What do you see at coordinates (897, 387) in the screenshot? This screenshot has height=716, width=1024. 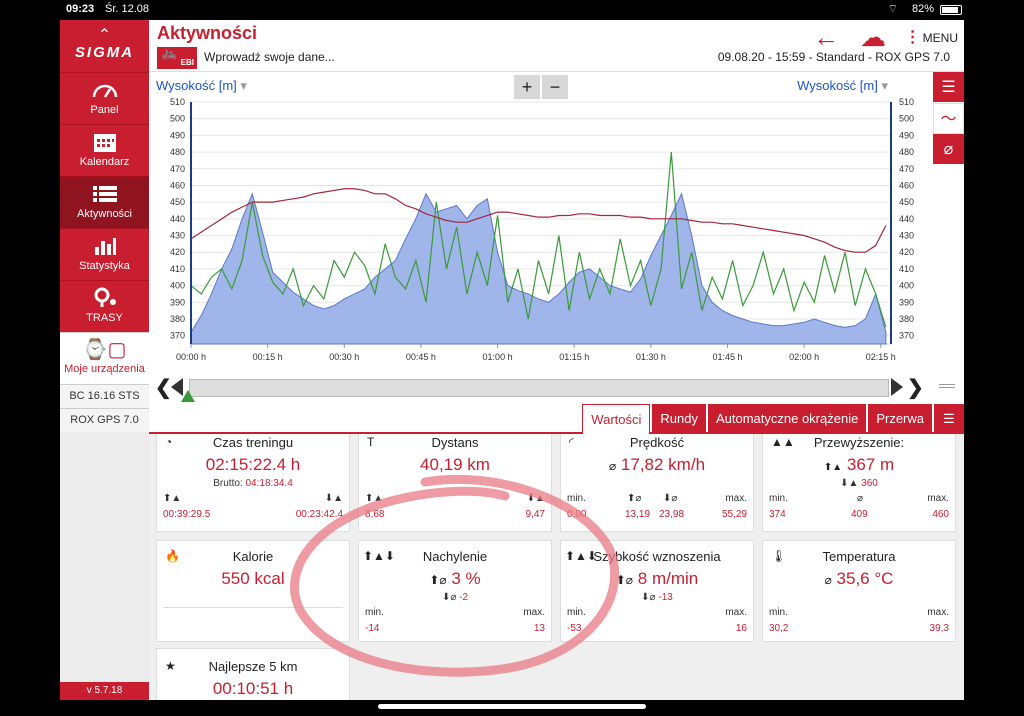 I see `range-end-handle` at bounding box center [897, 387].